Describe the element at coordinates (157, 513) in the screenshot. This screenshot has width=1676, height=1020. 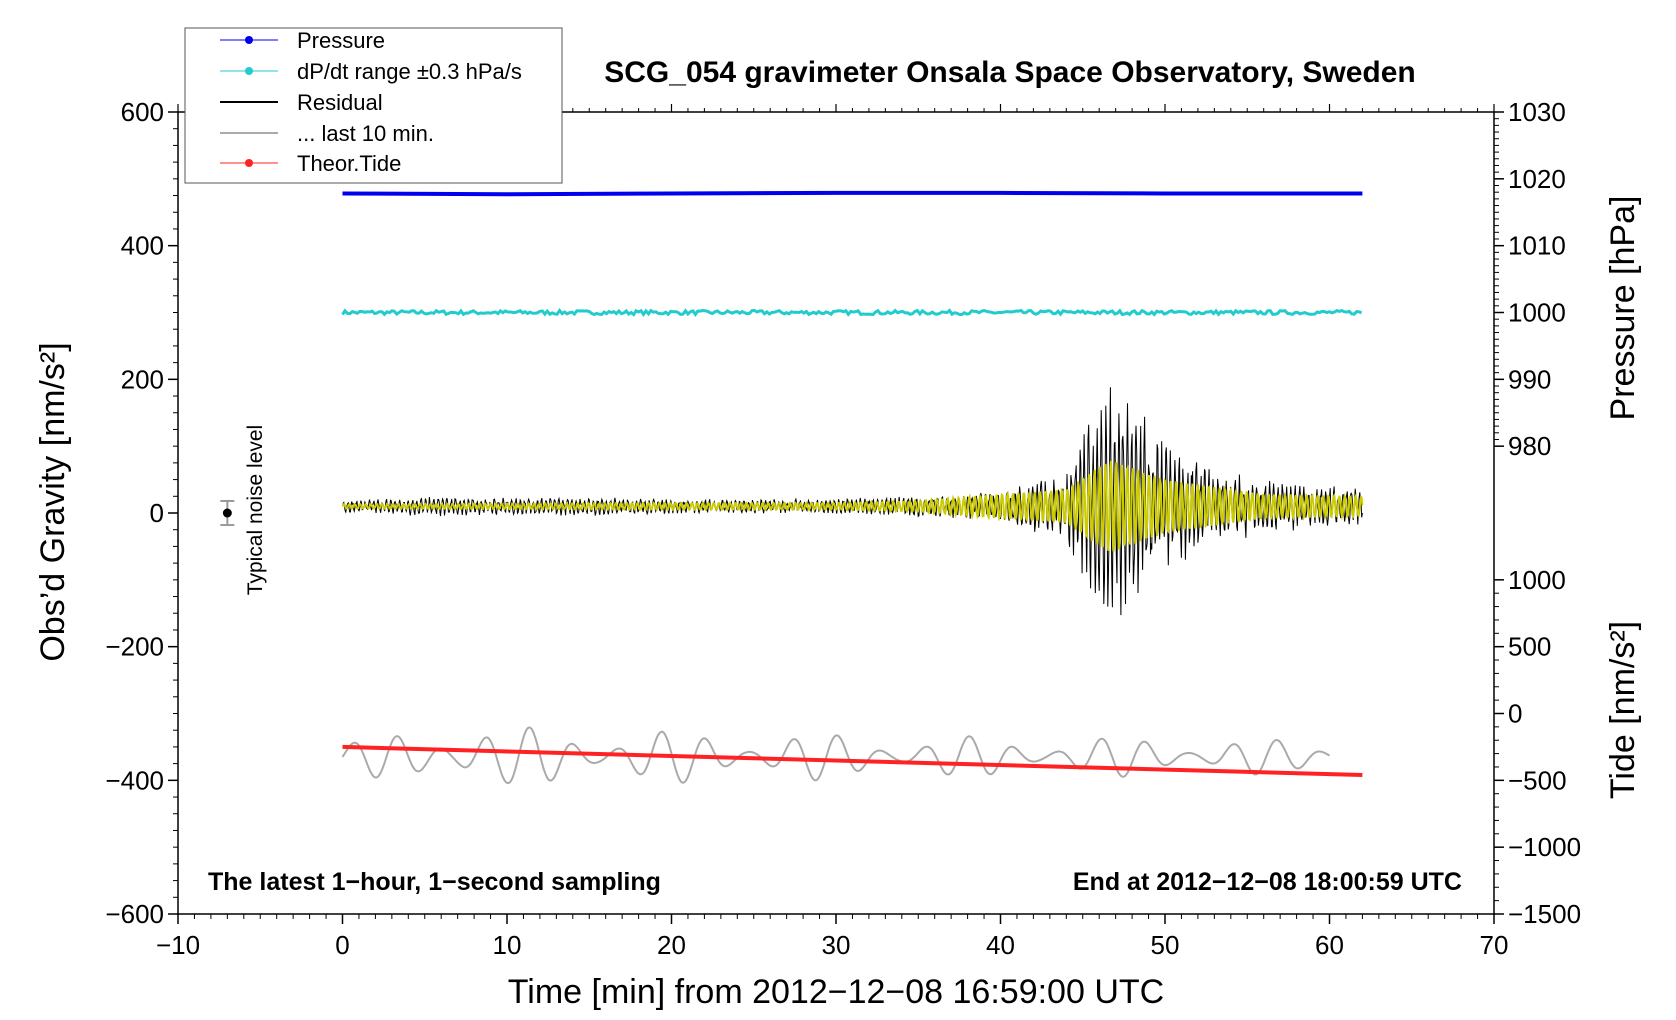
I see `y-tick-label-left: 0` at that location.